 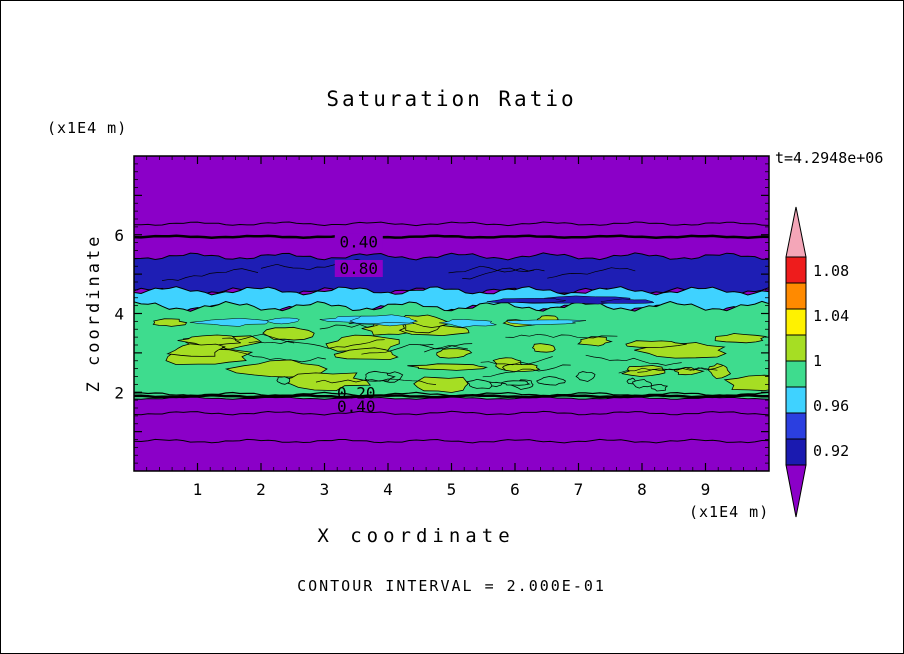 What do you see at coordinates (119, 235) in the screenshot?
I see `y-tick-label: 6` at bounding box center [119, 235].